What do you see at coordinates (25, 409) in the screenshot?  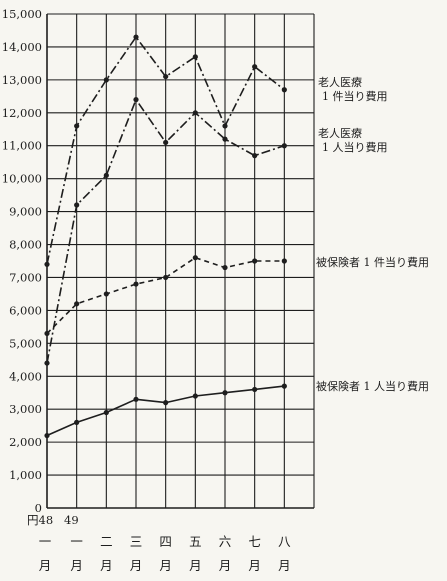 I see `y-tick-label: 3,000` at bounding box center [25, 409].